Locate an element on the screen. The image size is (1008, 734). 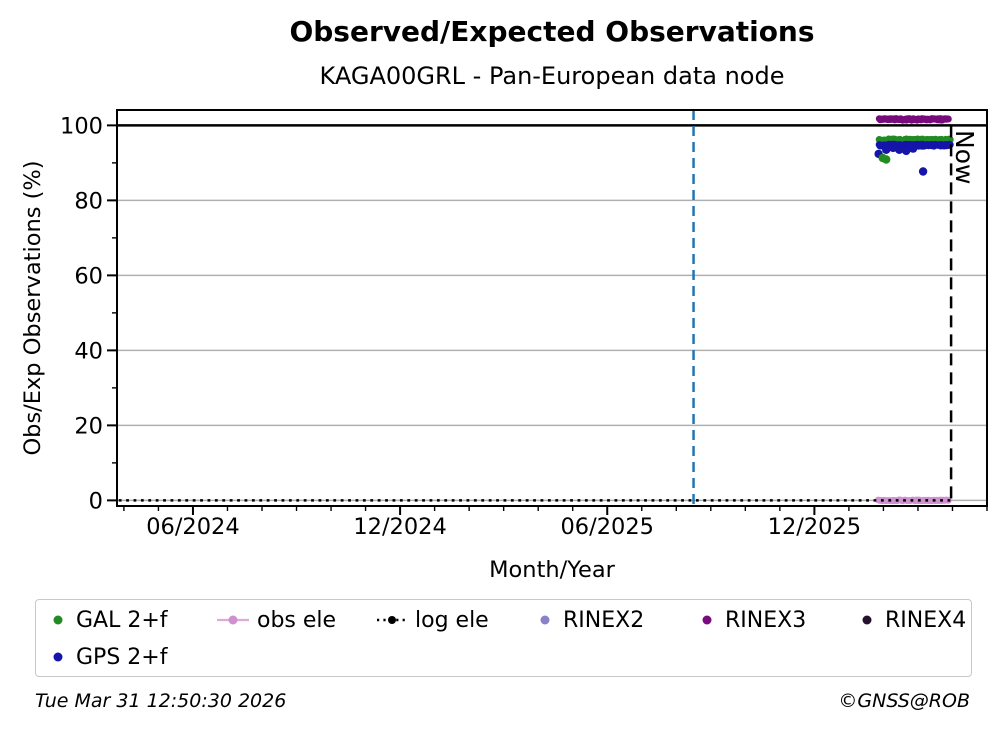
now-label-text: Now is located at coordinates (964, 157).